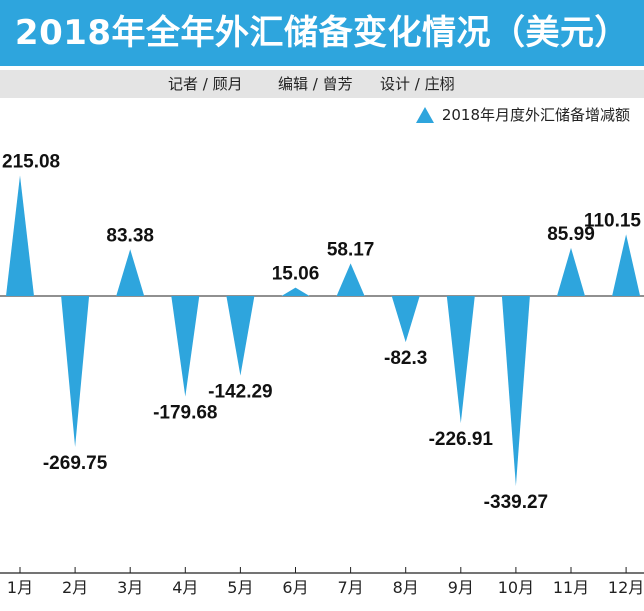 This screenshot has width=644, height=611. What do you see at coordinates (424, 114) in the screenshot?
I see `legend-triangle-icon` at bounding box center [424, 114].